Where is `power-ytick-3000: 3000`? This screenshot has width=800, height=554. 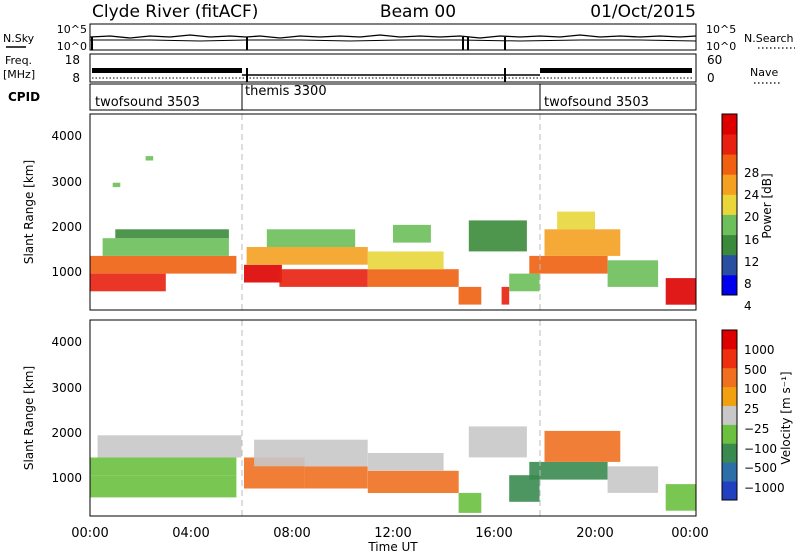
power-ytick-3000: 3000 is located at coordinates (66, 182).